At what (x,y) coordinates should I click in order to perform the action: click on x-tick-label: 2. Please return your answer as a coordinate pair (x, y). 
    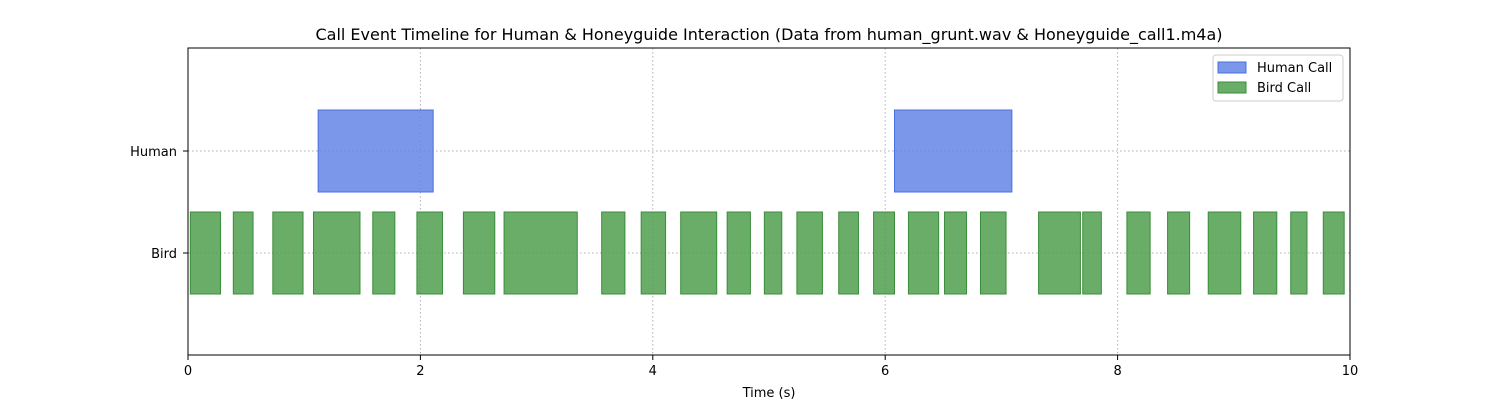
    Looking at the image, I should click on (420, 371).